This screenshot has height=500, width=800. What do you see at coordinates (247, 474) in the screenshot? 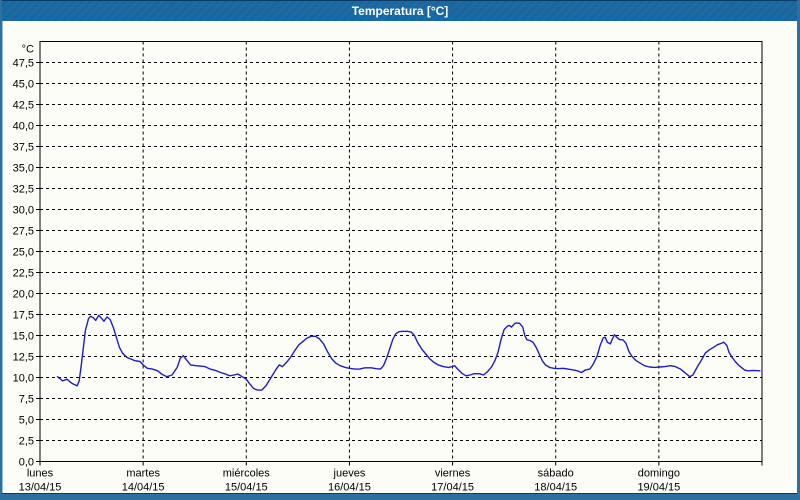
I see `x-day-name: miércoles` at bounding box center [247, 474].